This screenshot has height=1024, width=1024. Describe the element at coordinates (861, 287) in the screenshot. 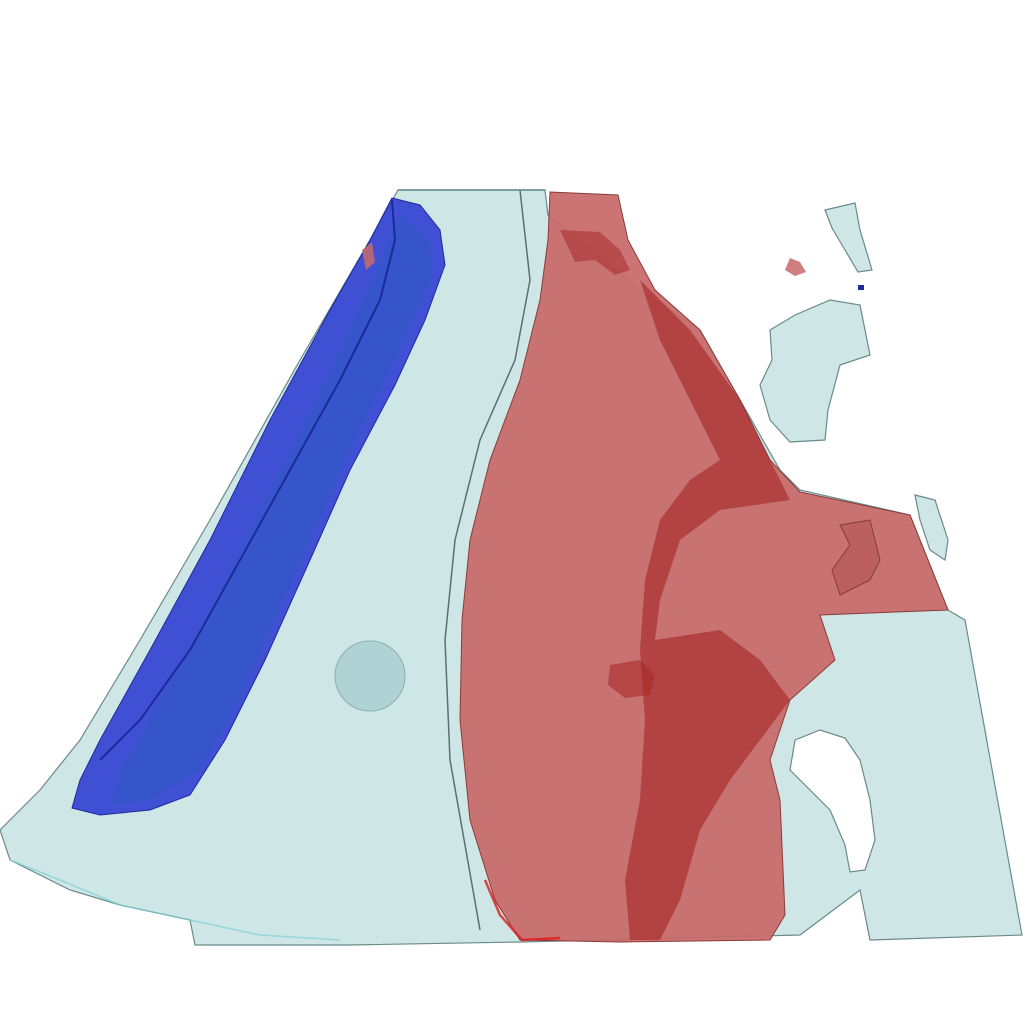

I see `tiny-blue-dot` at that location.